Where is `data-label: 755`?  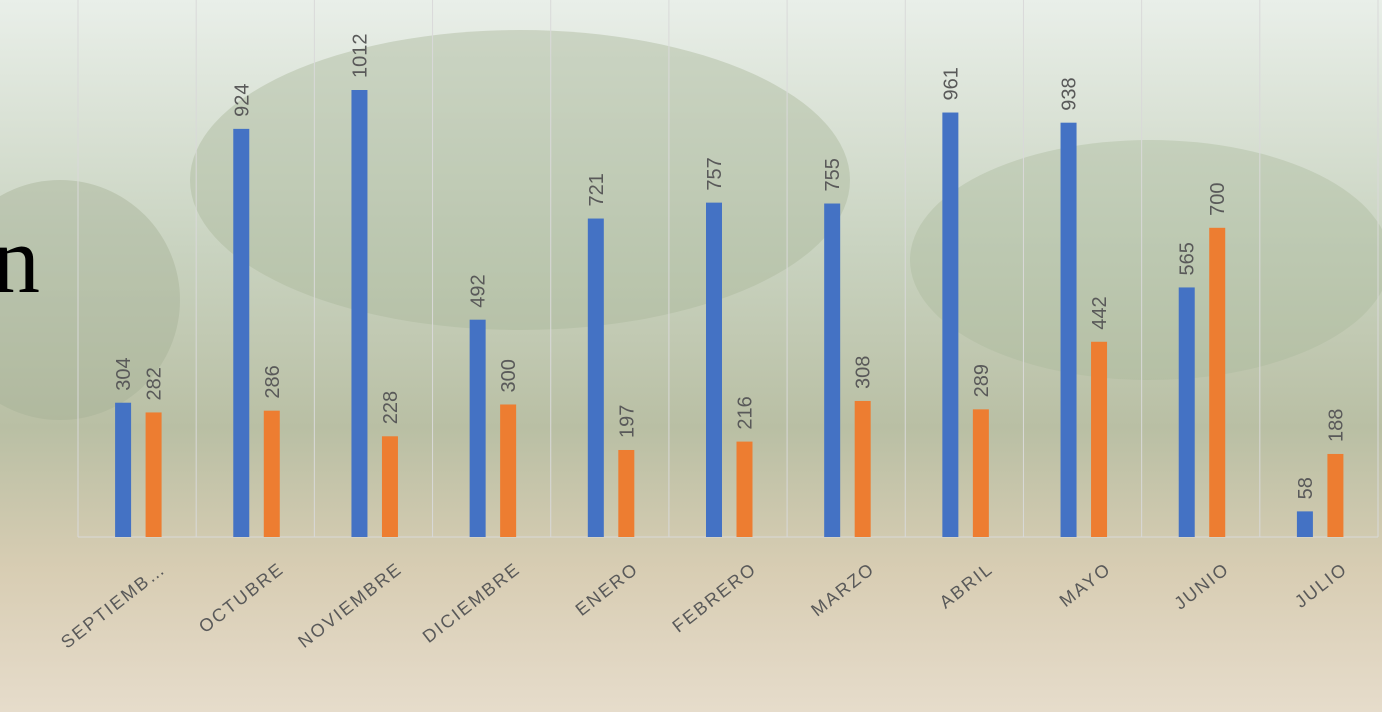 data-label: 755 is located at coordinates (833, 174).